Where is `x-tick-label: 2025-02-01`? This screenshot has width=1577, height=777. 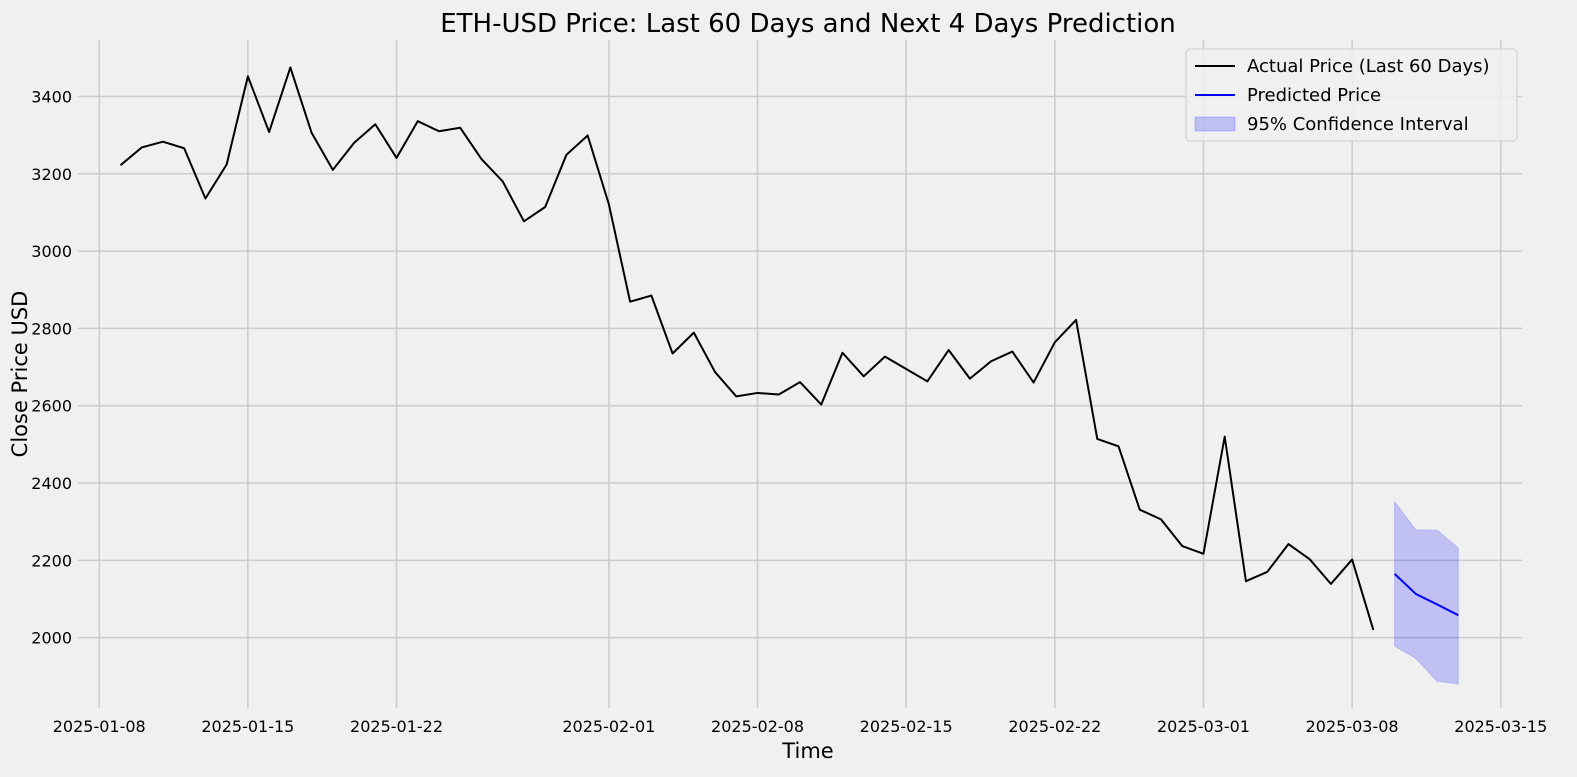
x-tick-label: 2025-02-01 is located at coordinates (608, 726).